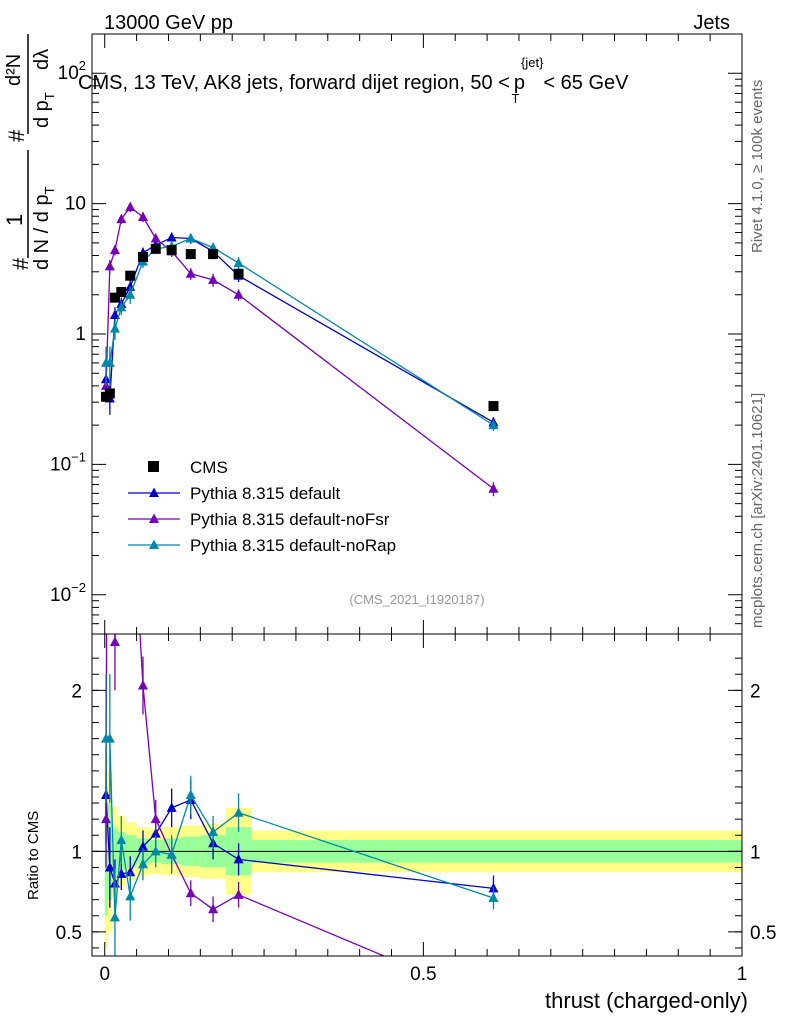 This screenshot has width=786, height=1024. Describe the element at coordinates (33, 855) in the screenshot. I see `ratio-y-label: Ratio to CMS` at that location.